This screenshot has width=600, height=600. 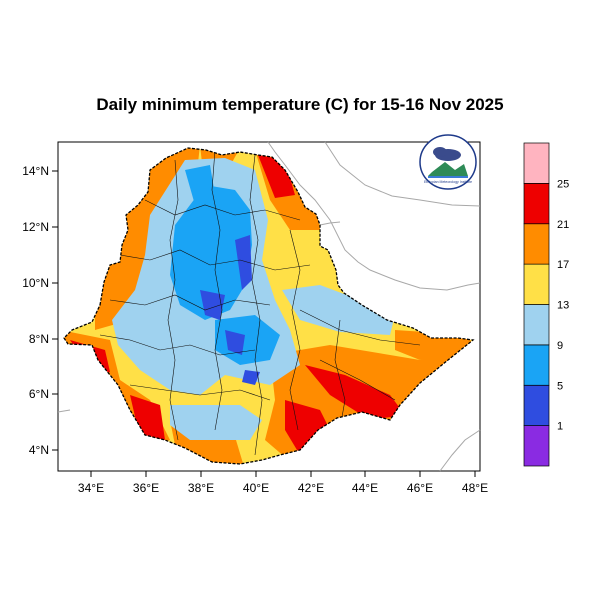 I want to click on legend-labels: 1 5 9 13 17 21 25, so click(x=563, y=305).